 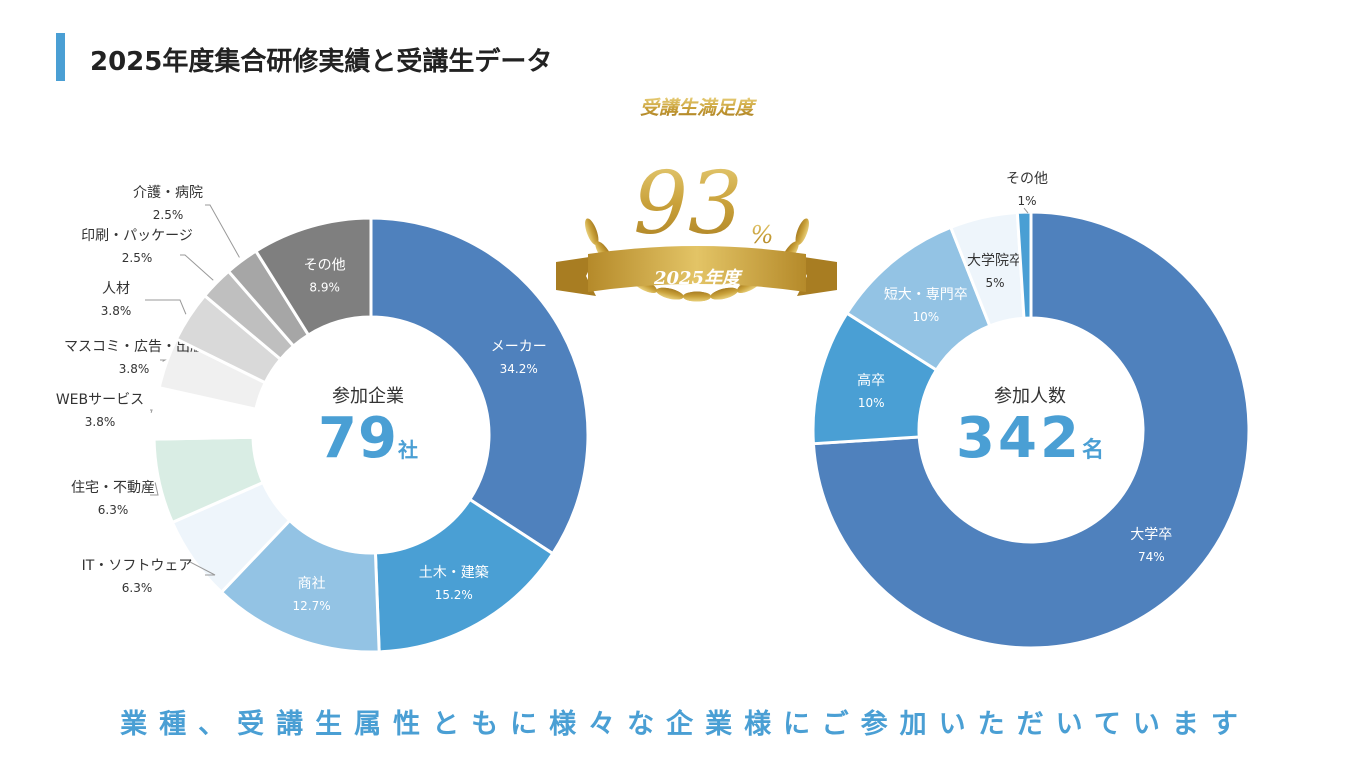 I want to click on slice-4-percent: 6.3%, so click(x=113, y=510).